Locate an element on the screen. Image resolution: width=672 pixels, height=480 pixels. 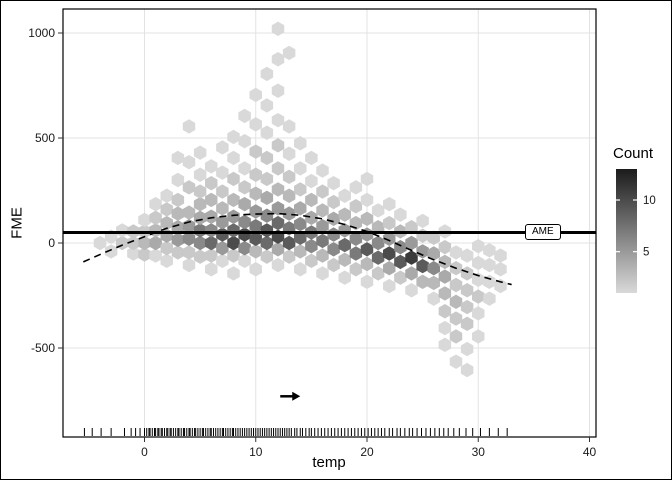
legend-title: Count is located at coordinates (633, 153).